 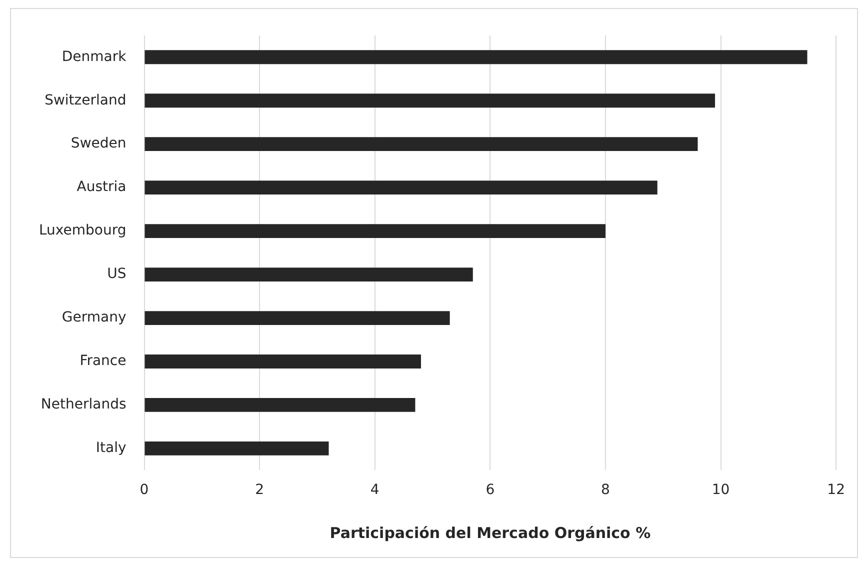 I want to click on x-tick-label: 12, so click(x=836, y=490).